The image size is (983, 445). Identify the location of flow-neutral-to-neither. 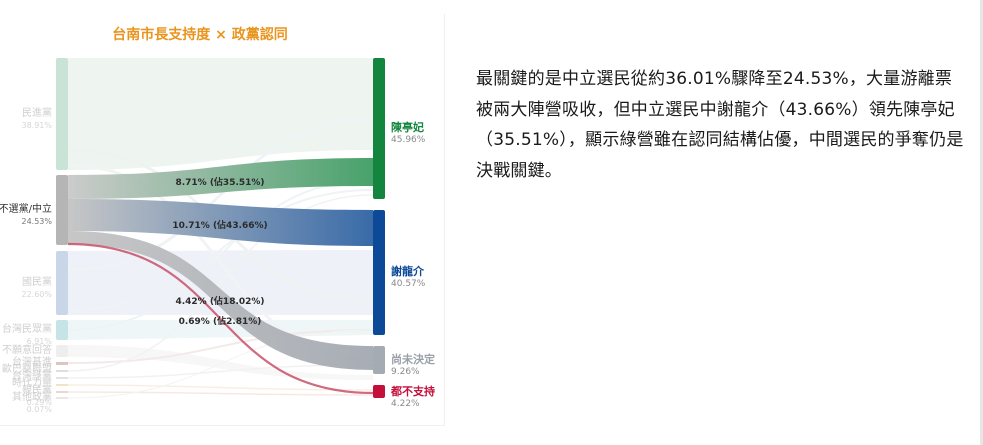
(220, 318).